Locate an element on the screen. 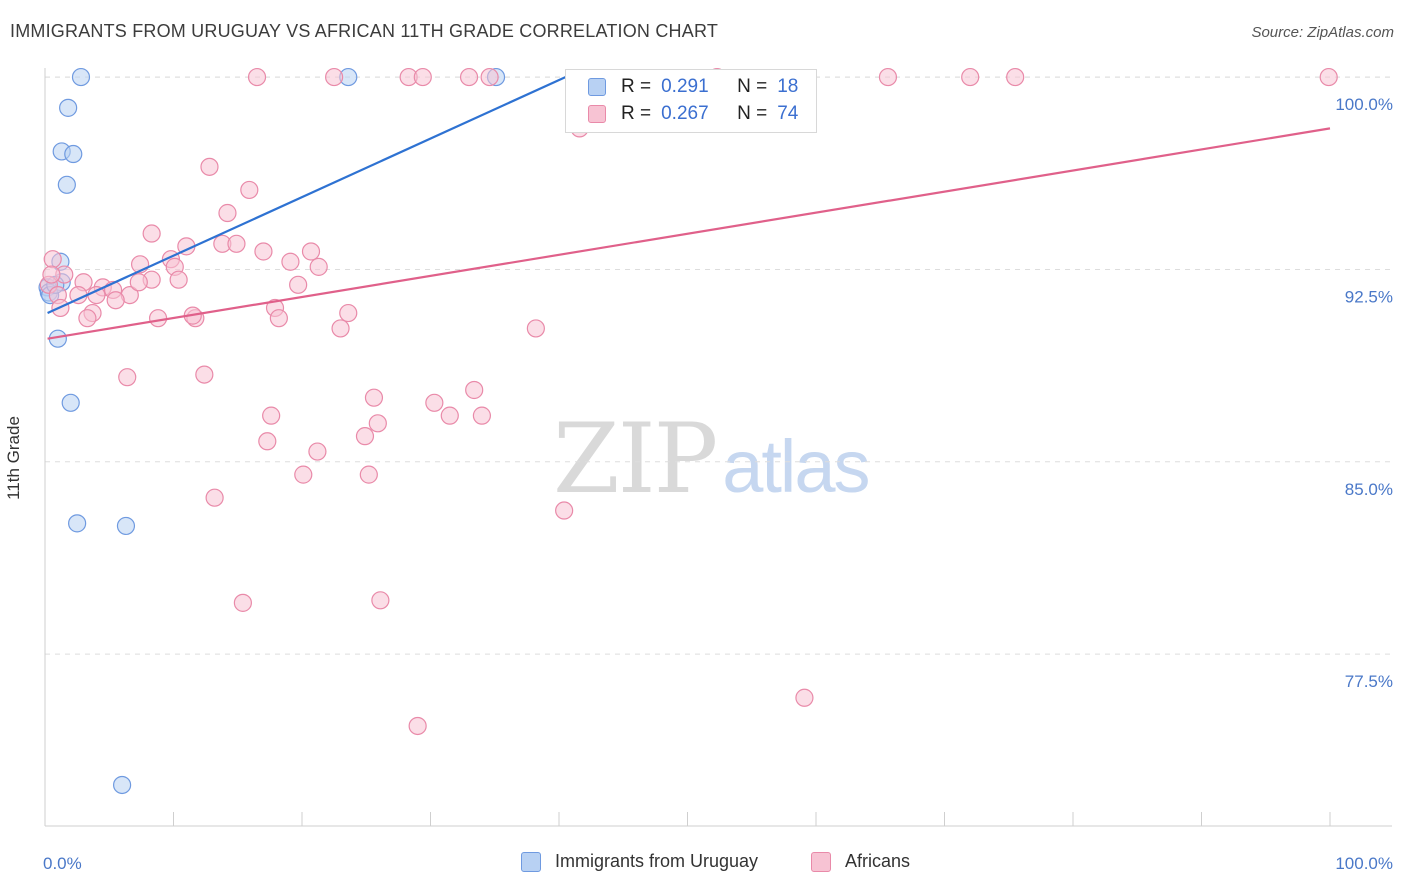  legend-item-uruguay: Immigrants from Uruguay is located at coordinates (639, 861).